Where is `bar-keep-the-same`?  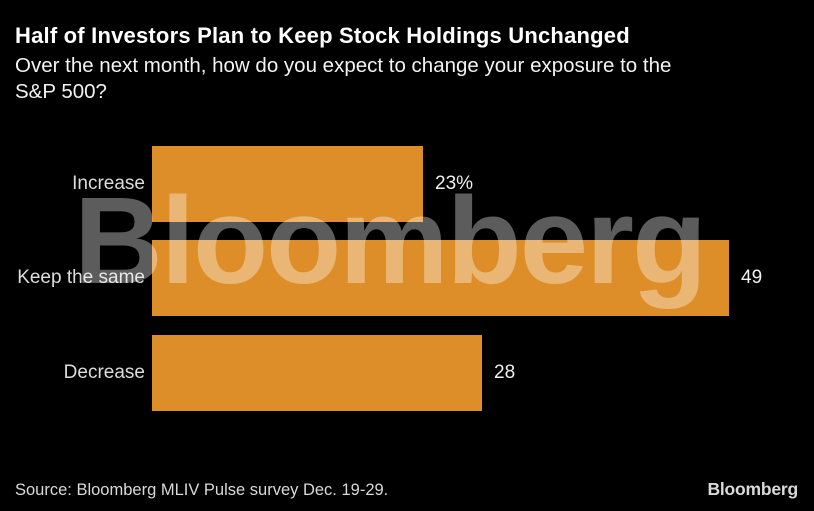 bar-keep-the-same is located at coordinates (440, 278).